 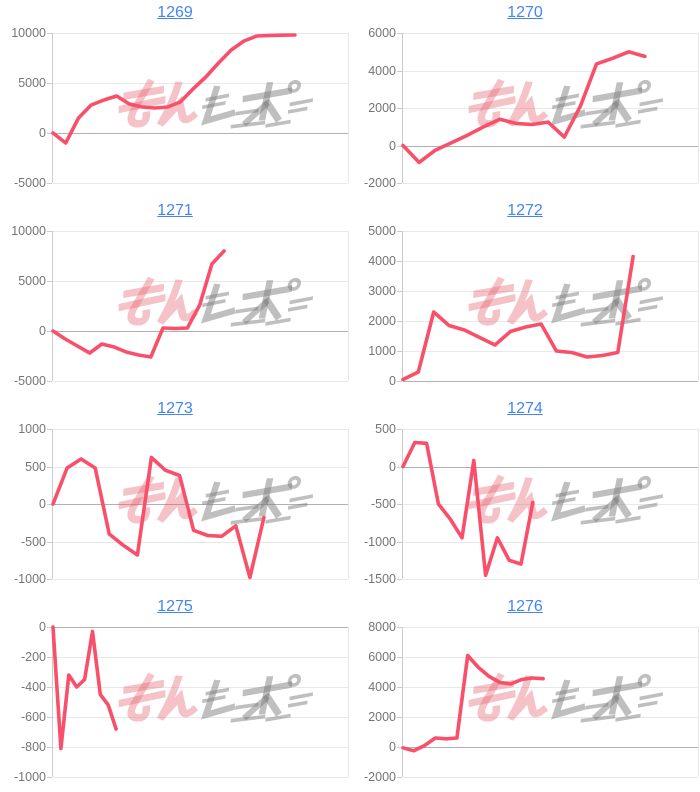 I want to click on chart-title-link-1271: 1271, so click(x=175, y=210).